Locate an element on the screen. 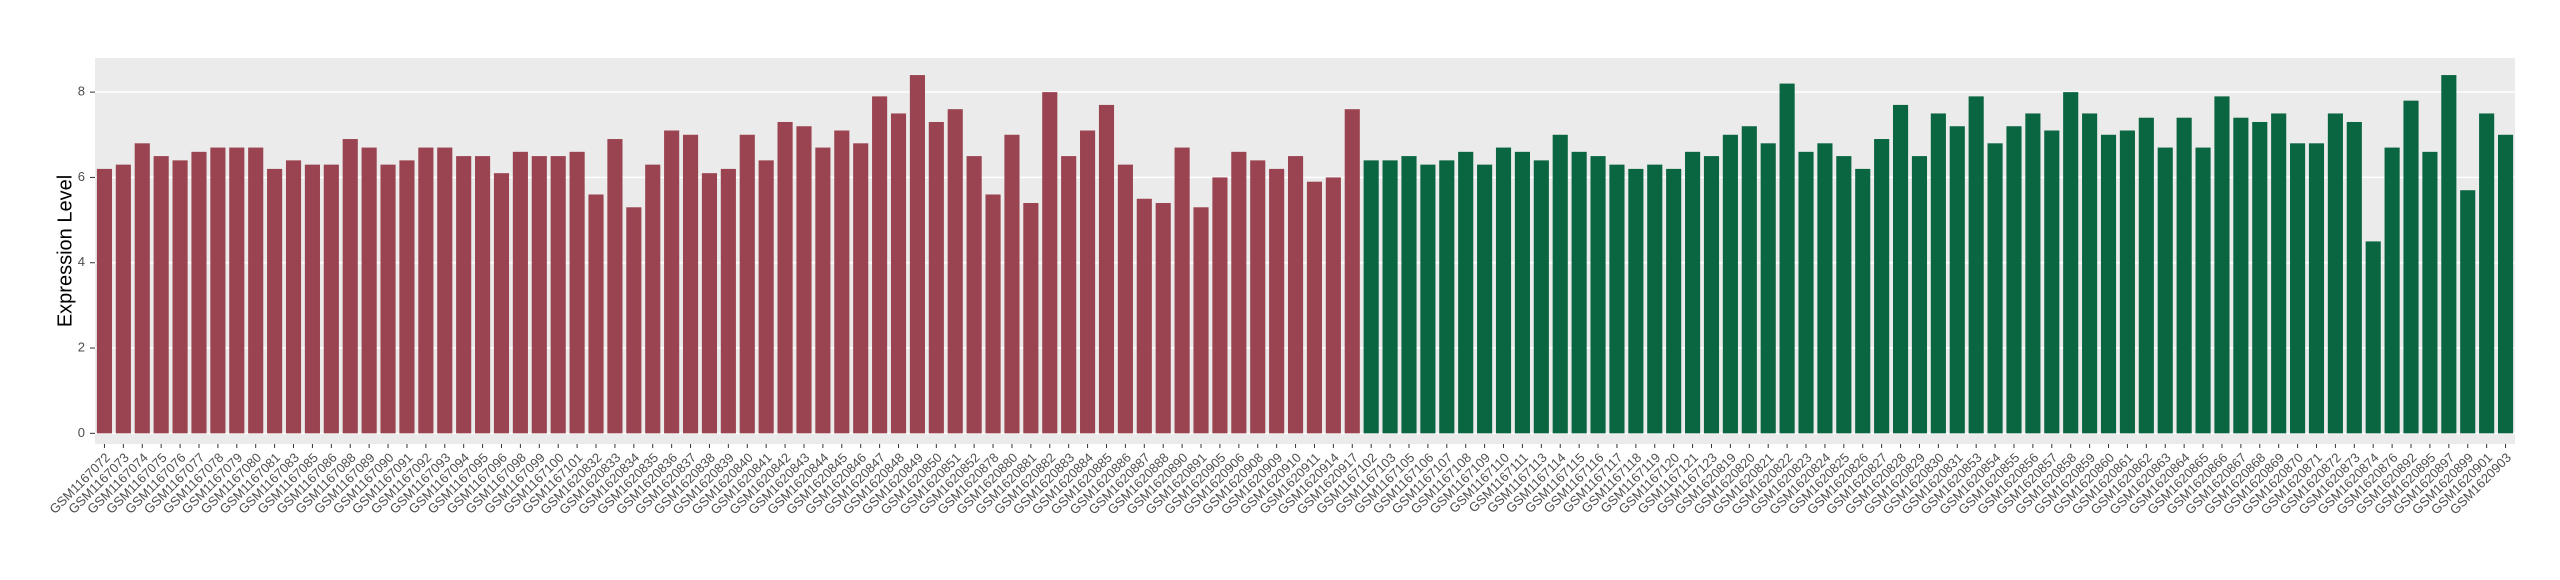 The width and height of the screenshot is (2560, 580). y-tick-label: 2 is located at coordinates (81, 346).